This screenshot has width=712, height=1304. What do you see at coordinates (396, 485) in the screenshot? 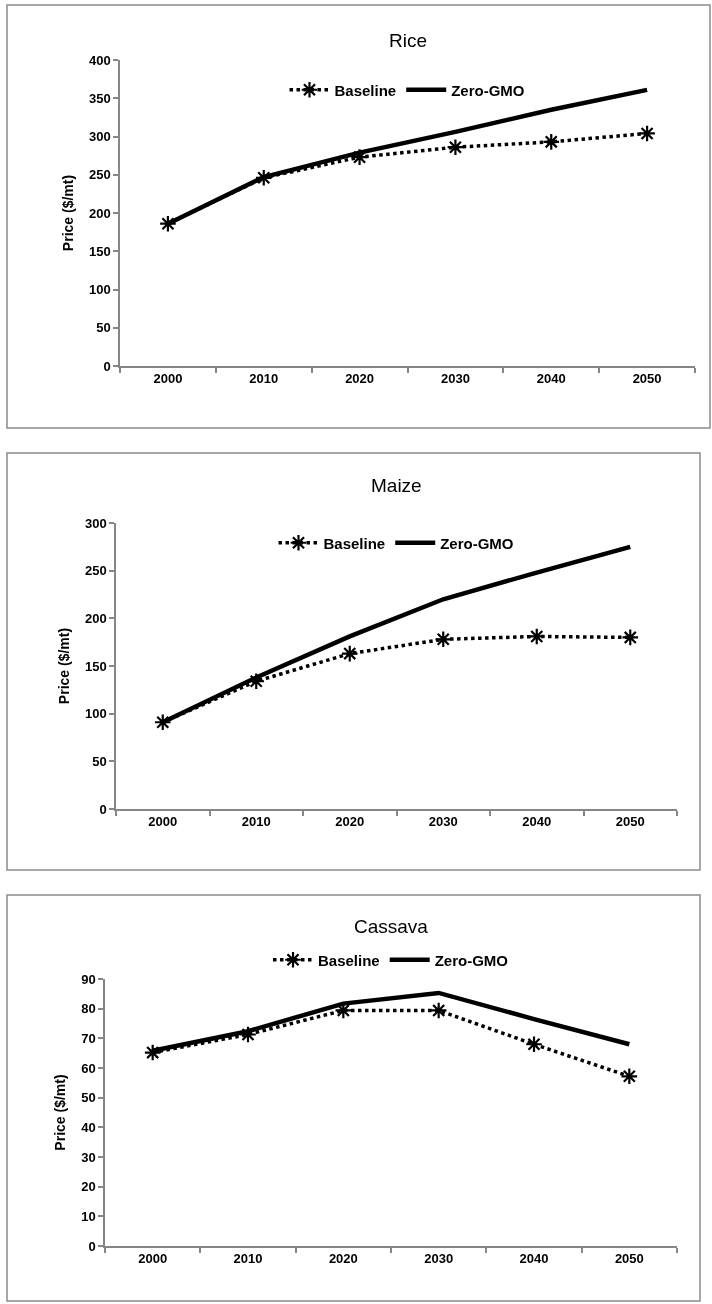
I see `chart-title: Maize` at bounding box center [396, 485].